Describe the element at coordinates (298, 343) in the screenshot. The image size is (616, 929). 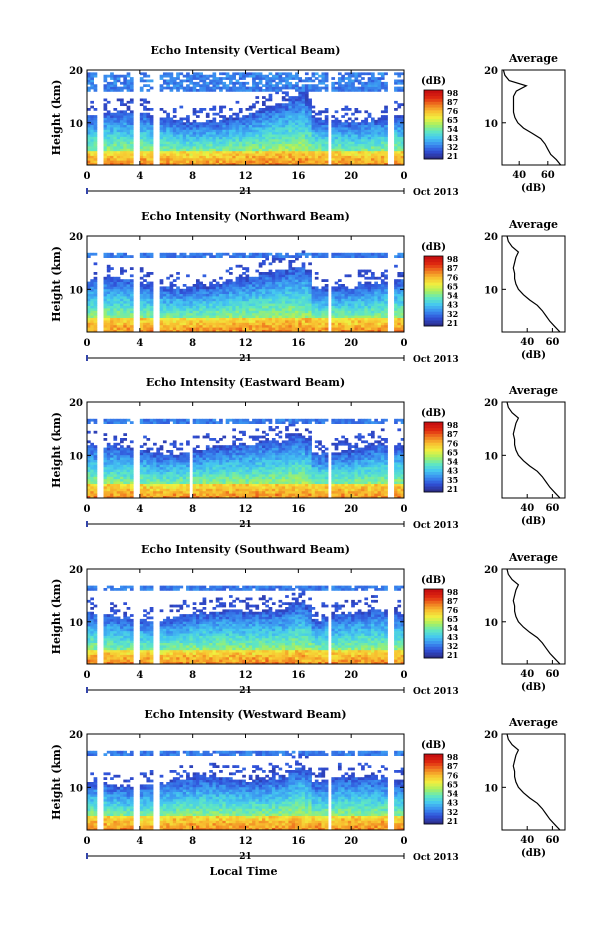
I see `x-tick-label: 16` at that location.